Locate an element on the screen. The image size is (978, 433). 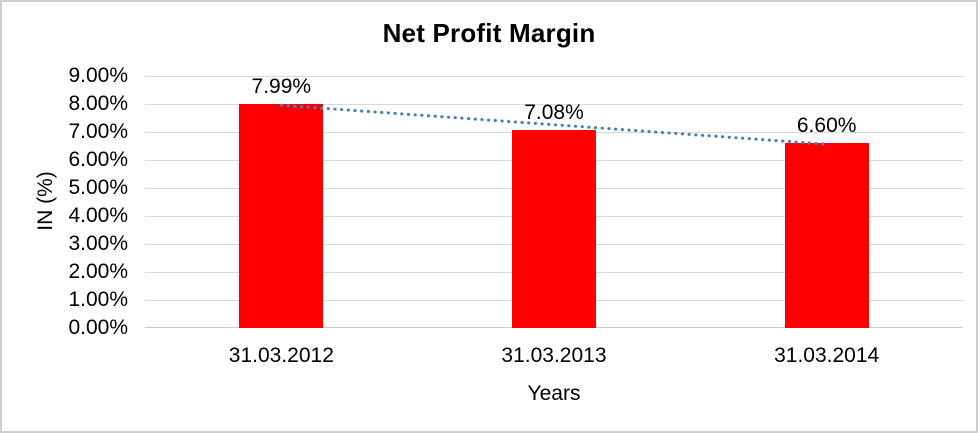
trendline is located at coordinates (554, 124).